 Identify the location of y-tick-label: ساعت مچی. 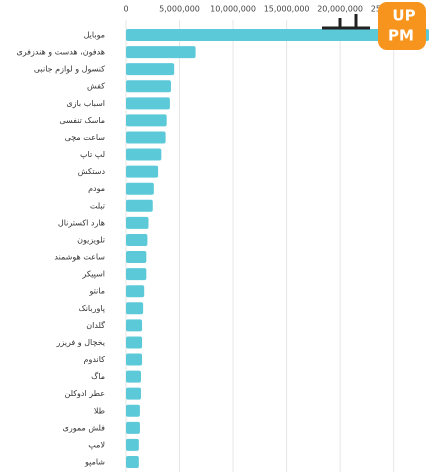
(85, 137).